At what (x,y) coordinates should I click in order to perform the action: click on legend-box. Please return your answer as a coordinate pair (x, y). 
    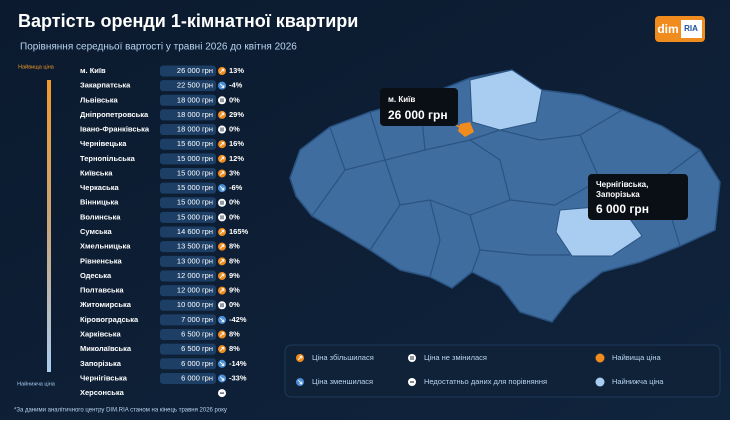
    Looking at the image, I should click on (502, 371).